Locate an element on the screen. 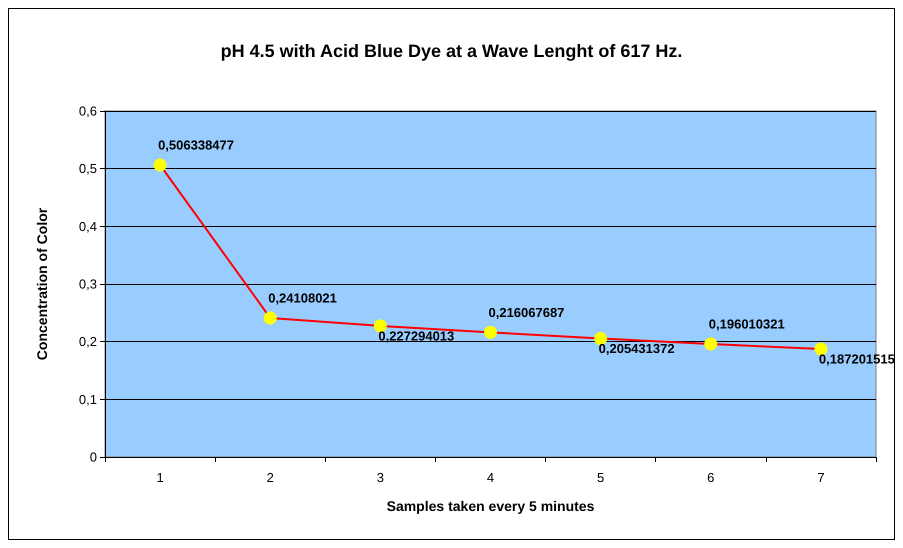  x-tick-label: 3 is located at coordinates (380, 477).